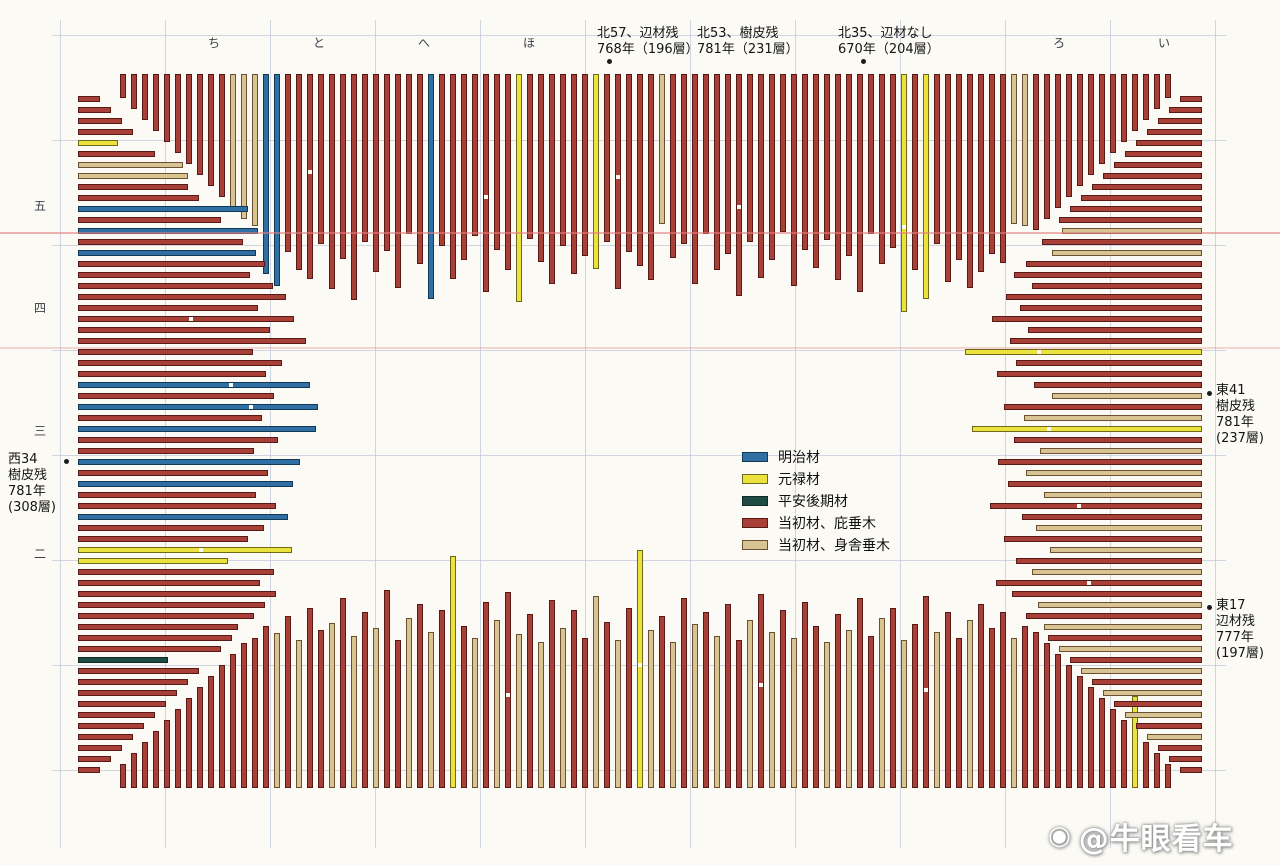 The image size is (1280, 865). Describe the element at coordinates (816, 501) in the screenshot. I see `legend-row: 平安後期材` at that location.